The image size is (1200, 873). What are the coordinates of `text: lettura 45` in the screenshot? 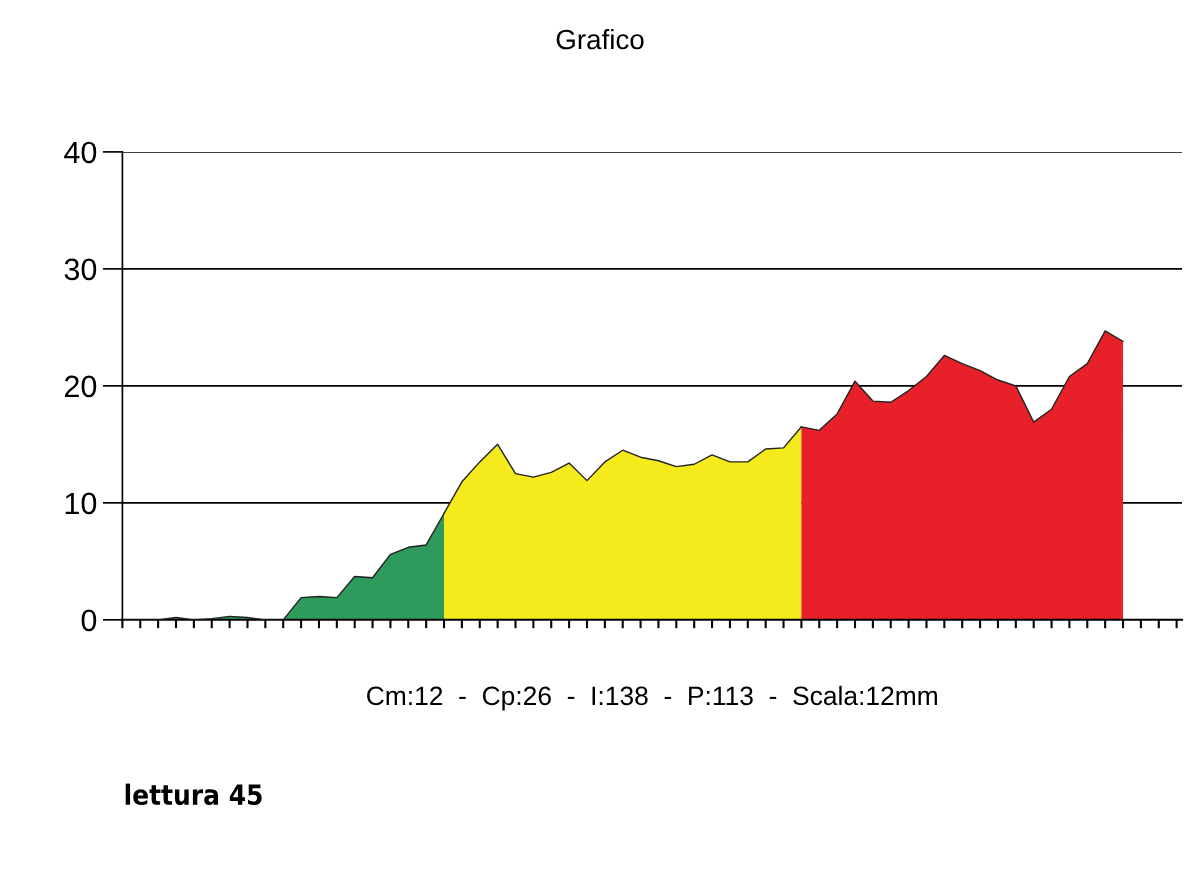 It's located at (193, 794).